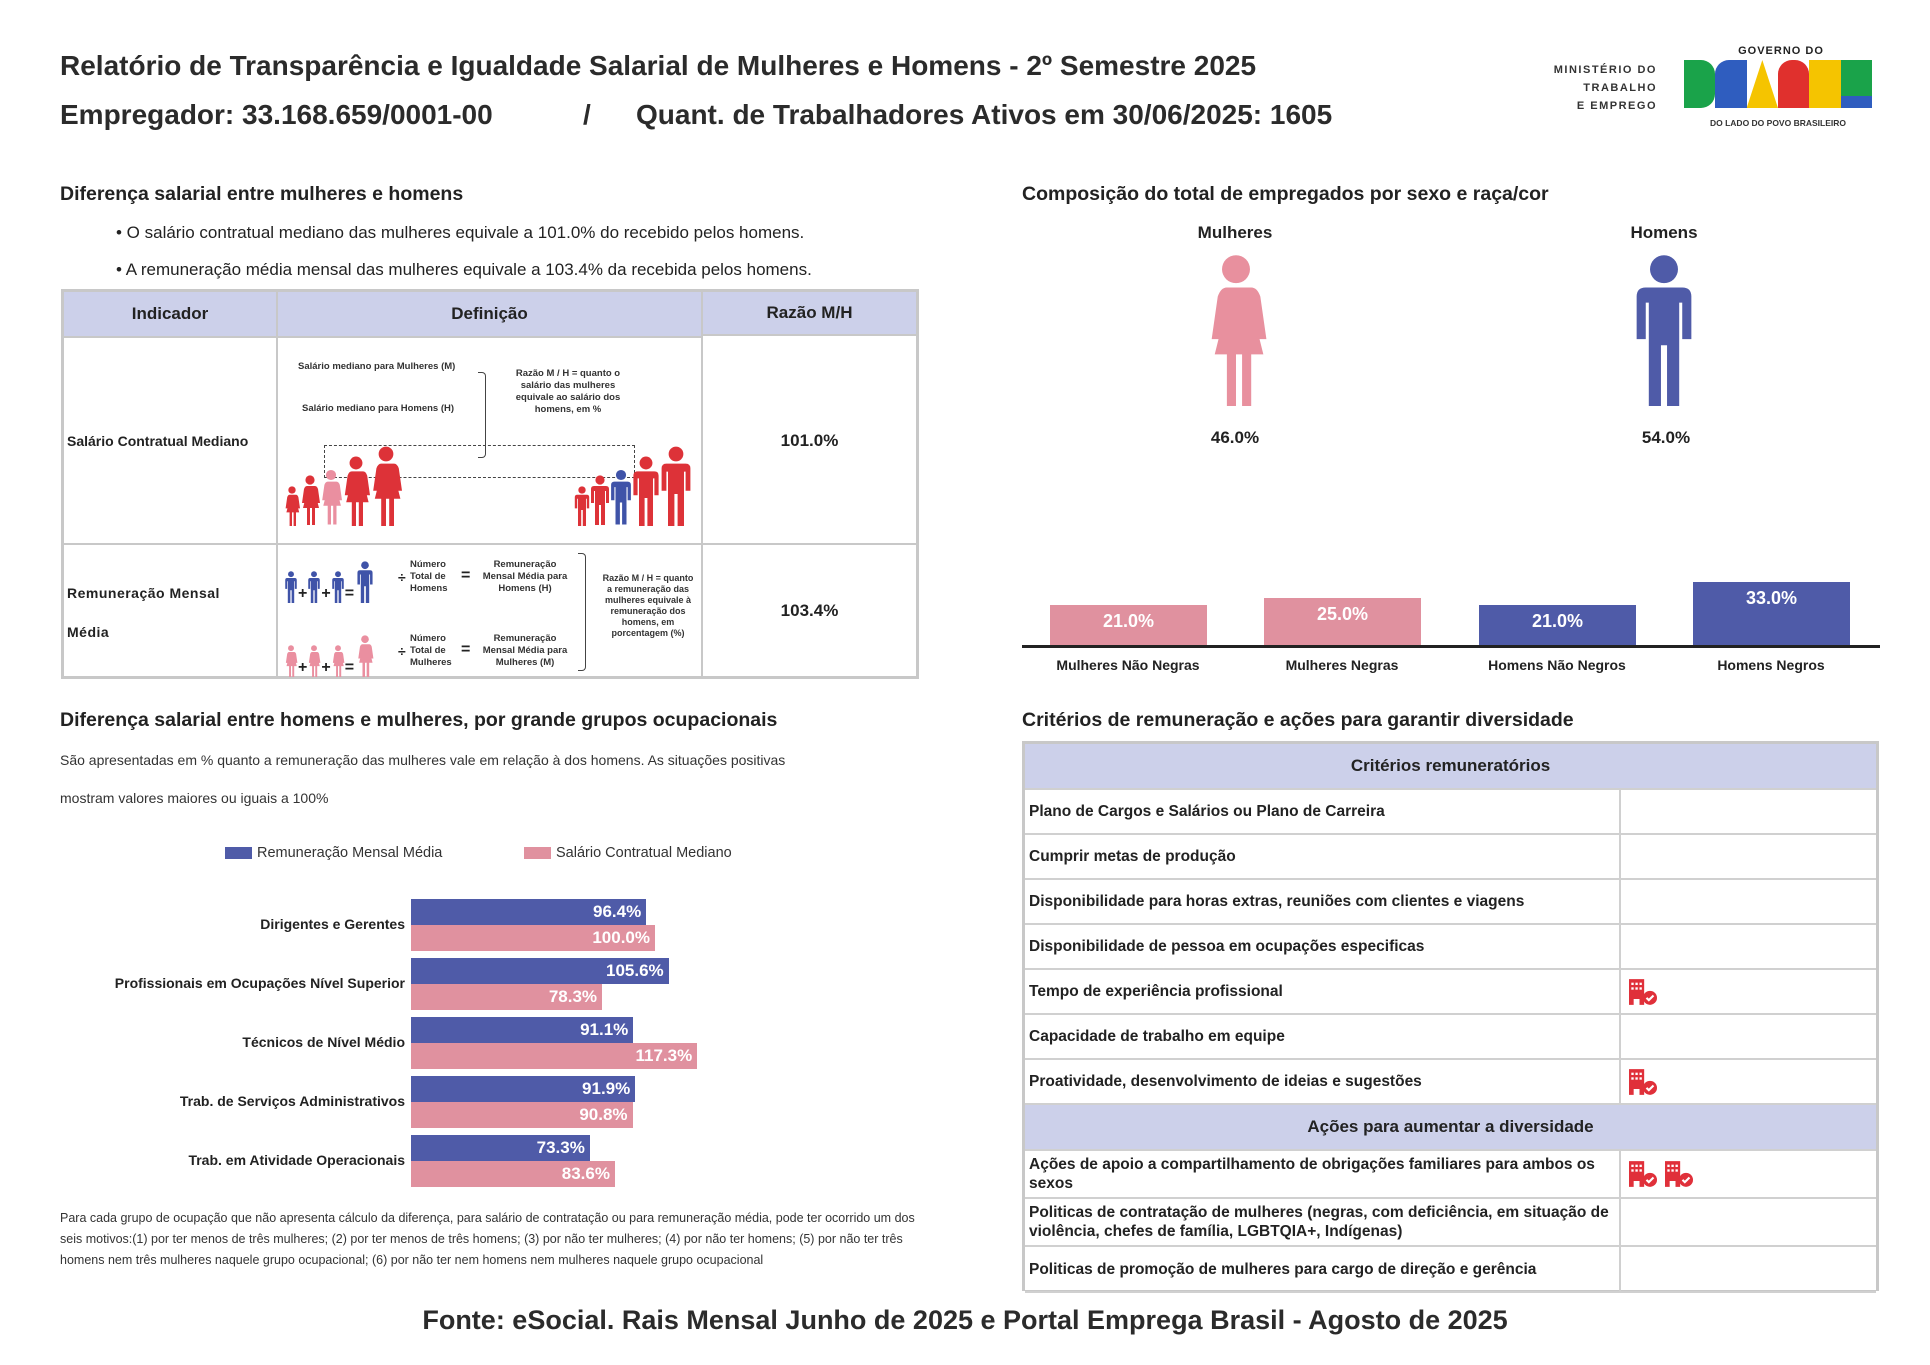 This screenshot has height=1365, width=1930. Describe the element at coordinates (323, 1042) in the screenshot. I see `occupation-label: Técnicos de Nível Médio` at that location.